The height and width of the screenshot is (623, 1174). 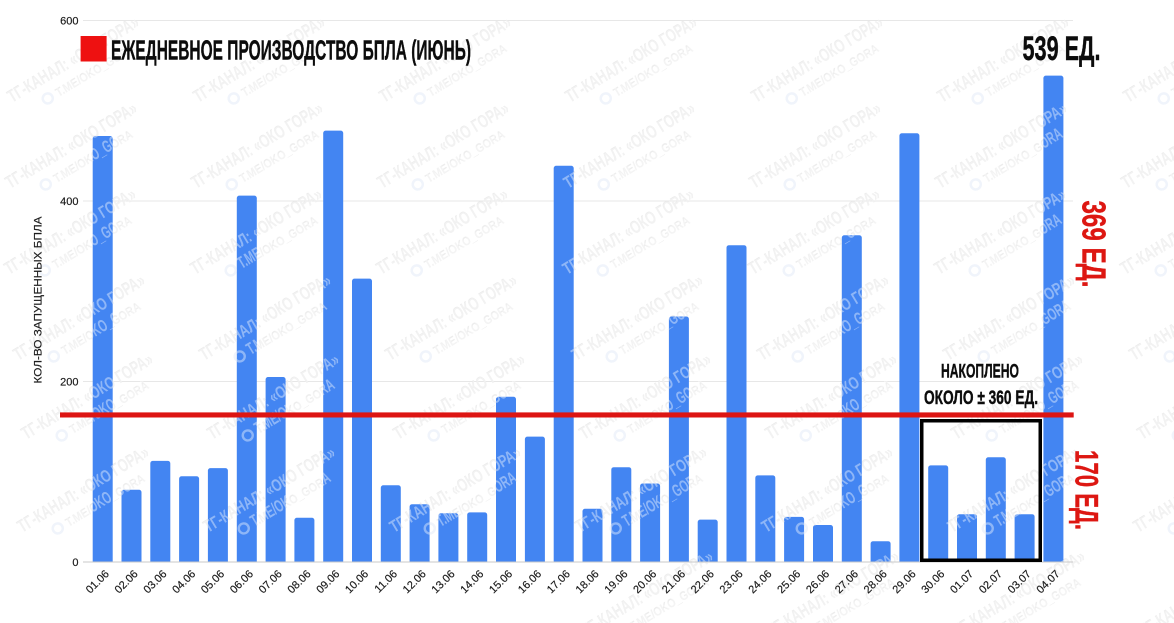 What do you see at coordinates (75, 563) in the screenshot?
I see `svg-text: 0` at bounding box center [75, 563].